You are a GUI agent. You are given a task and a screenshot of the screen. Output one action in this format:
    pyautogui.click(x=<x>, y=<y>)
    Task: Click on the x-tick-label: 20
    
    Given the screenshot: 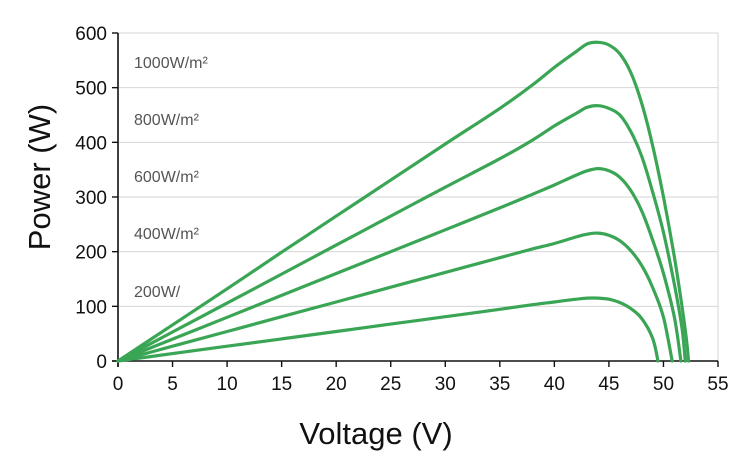 What is the action you would take?
    pyautogui.click(x=336, y=384)
    